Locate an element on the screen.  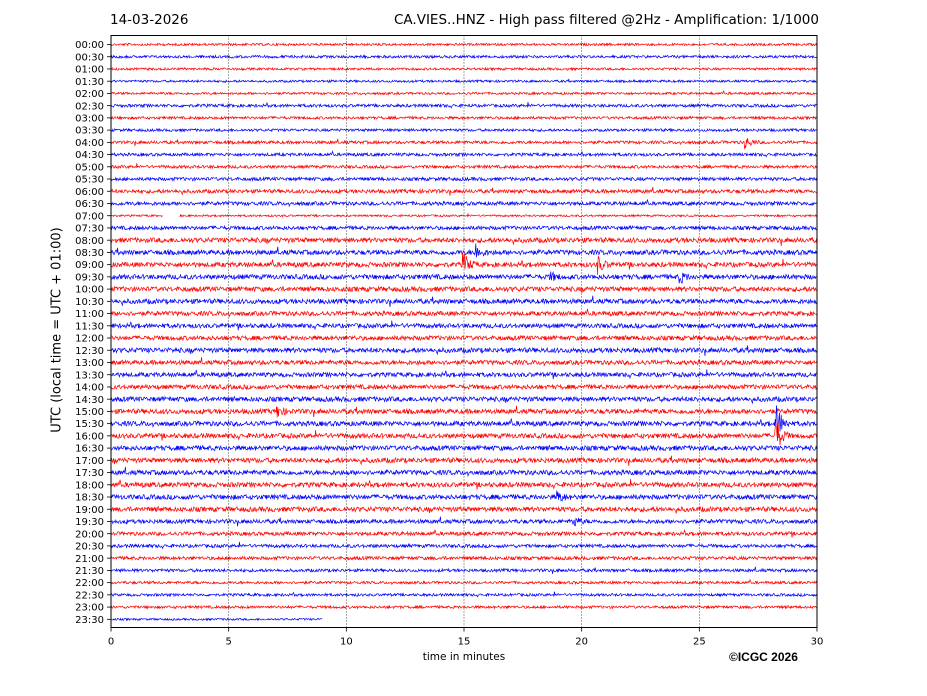
row-tick-label: 01:30 is located at coordinates (89, 82).